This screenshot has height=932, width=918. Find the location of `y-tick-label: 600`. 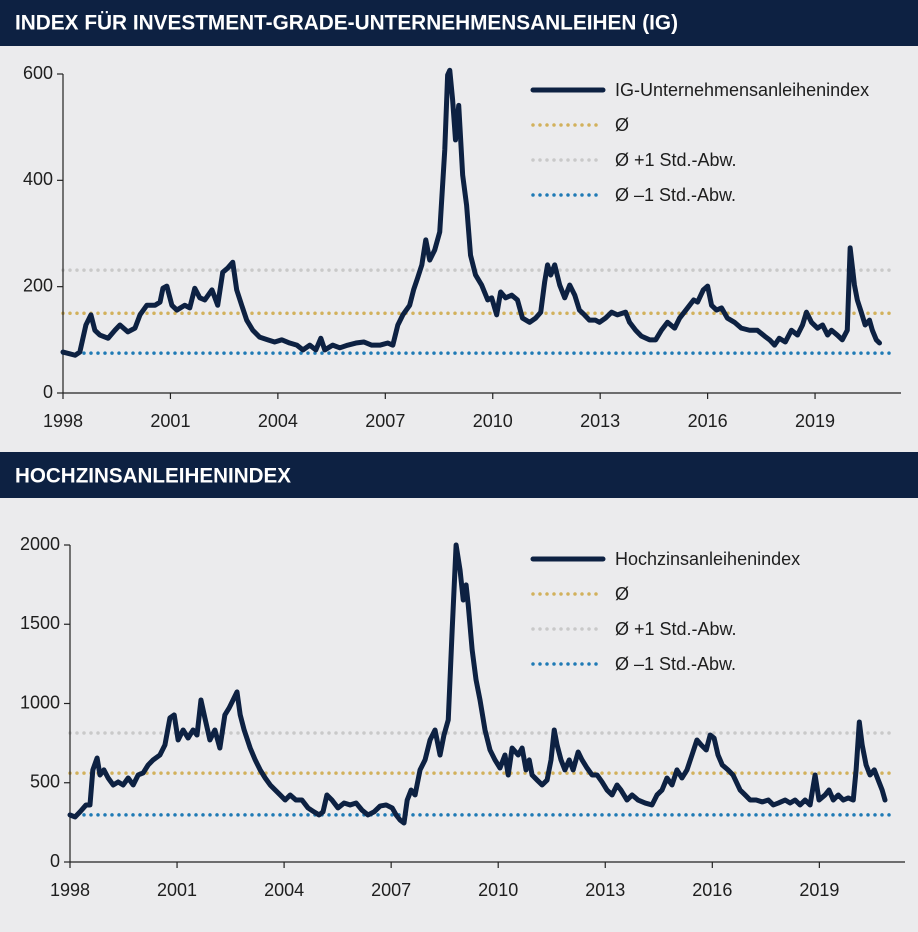

y-tick-label: 600 is located at coordinates (38, 73).